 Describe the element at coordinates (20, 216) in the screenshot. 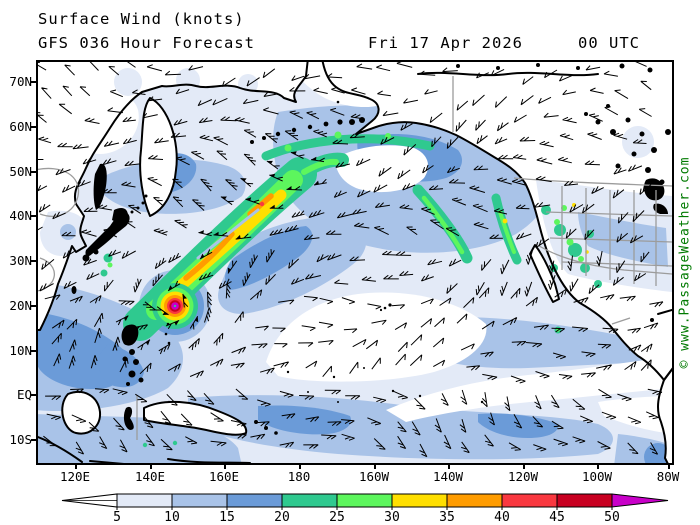

I see `lat-label-40N: 40N` at that location.